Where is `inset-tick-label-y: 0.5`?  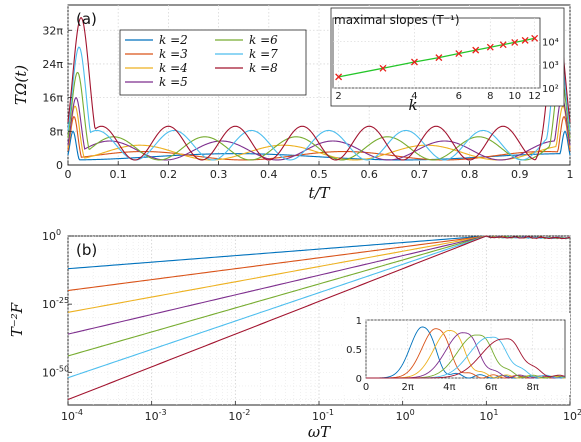
inset-tick-label-y: 0.5 is located at coordinates (354, 350).